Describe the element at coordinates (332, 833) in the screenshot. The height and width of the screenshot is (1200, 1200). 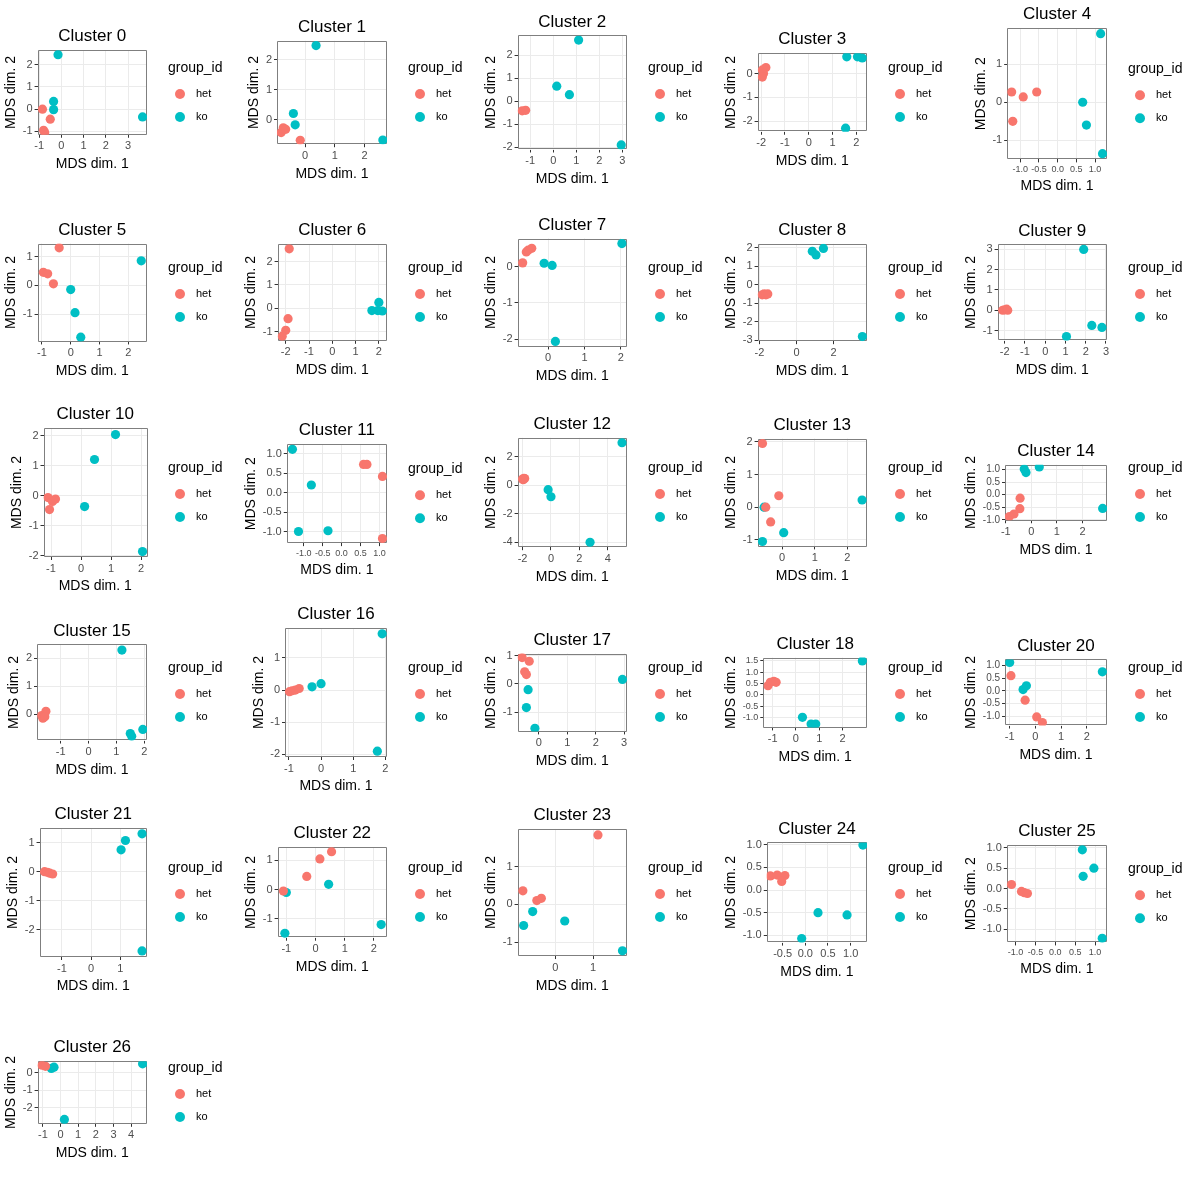
I see `chart-title: Cluster 22` at that location.